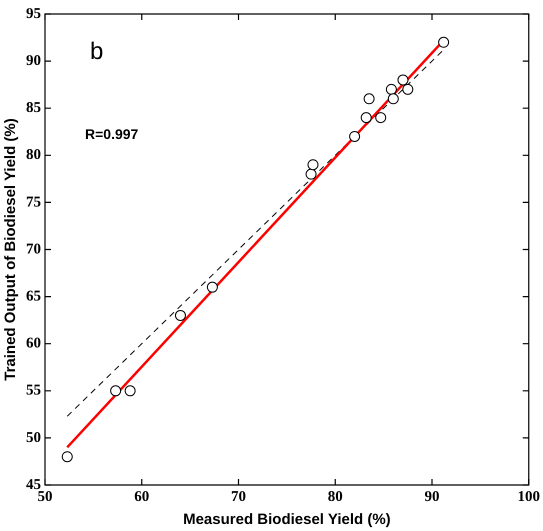 Image resolution: width=543 pixels, height=531 pixels. I want to click on annotation: R=0.997, so click(112, 134).